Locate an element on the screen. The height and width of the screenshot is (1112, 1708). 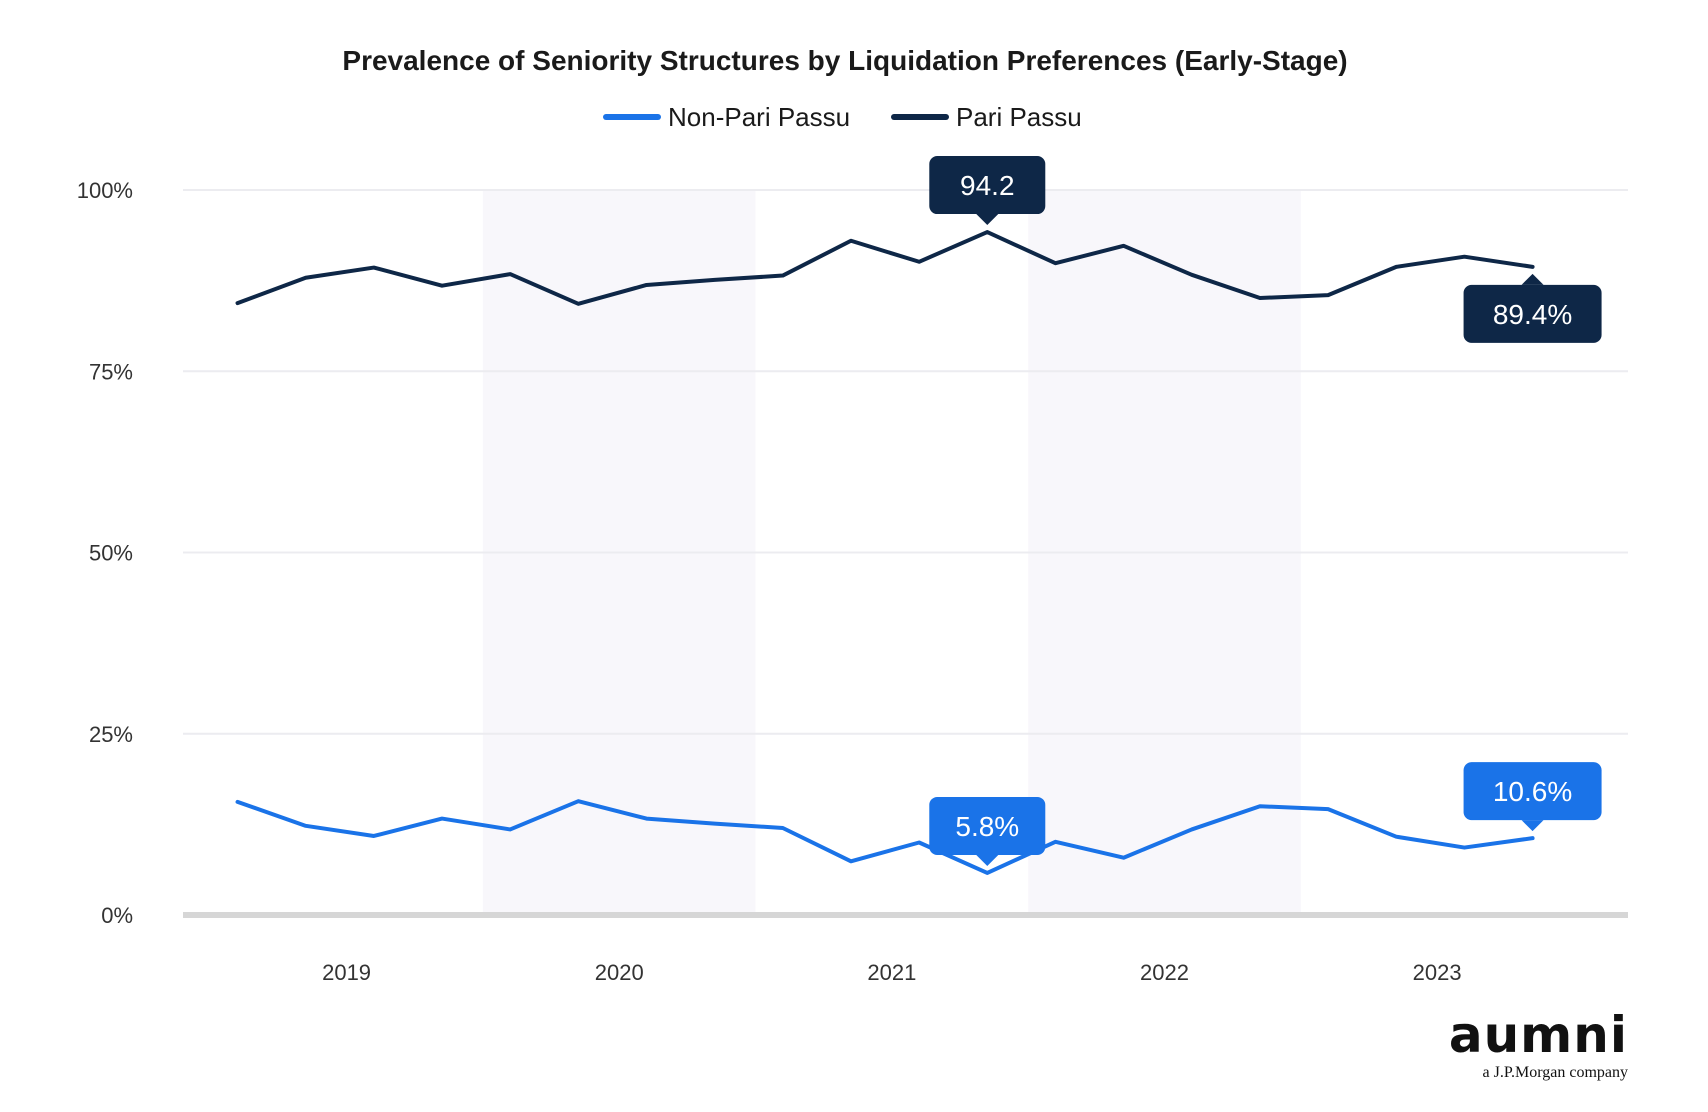
y-tick-label: 100% is located at coordinates (105, 190).